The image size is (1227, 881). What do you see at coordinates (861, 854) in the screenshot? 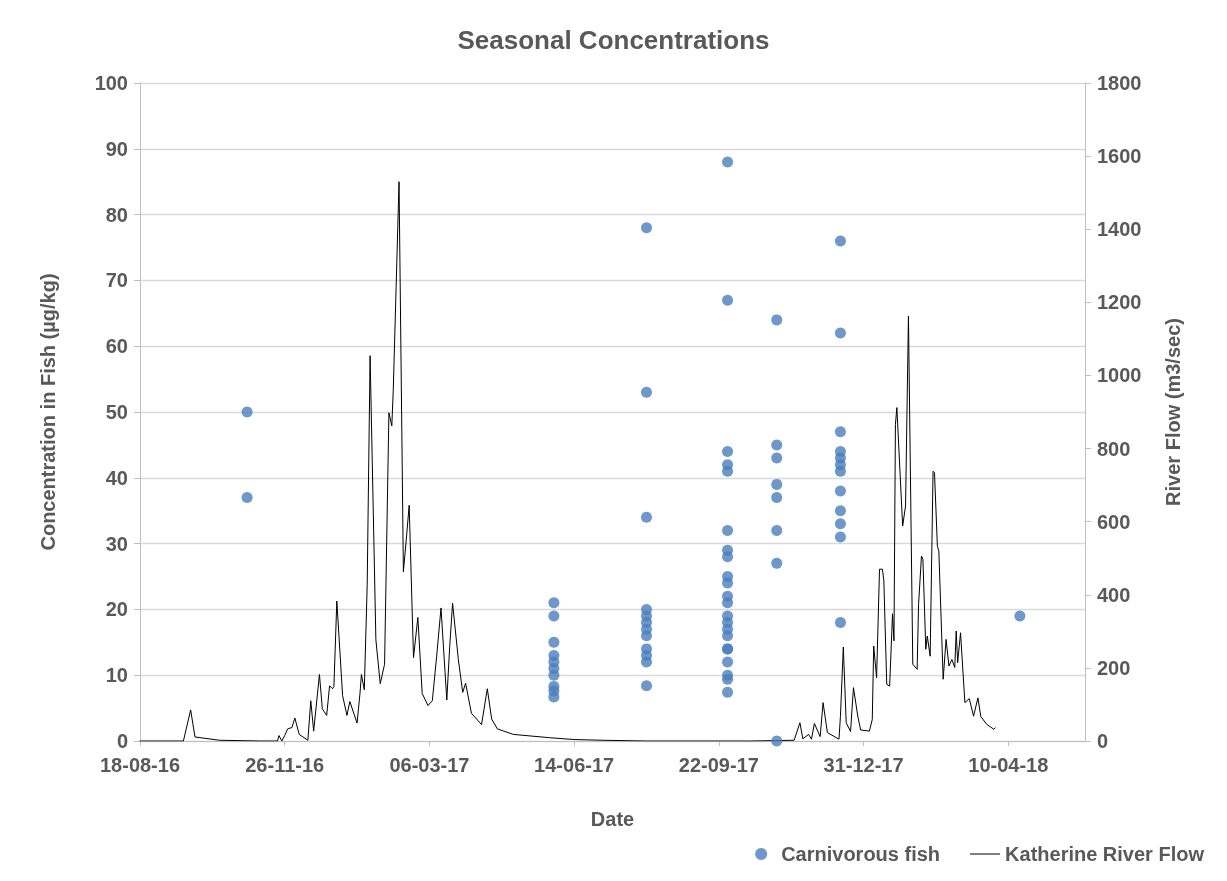
I see `legend-label: Carnivorous fish` at bounding box center [861, 854].